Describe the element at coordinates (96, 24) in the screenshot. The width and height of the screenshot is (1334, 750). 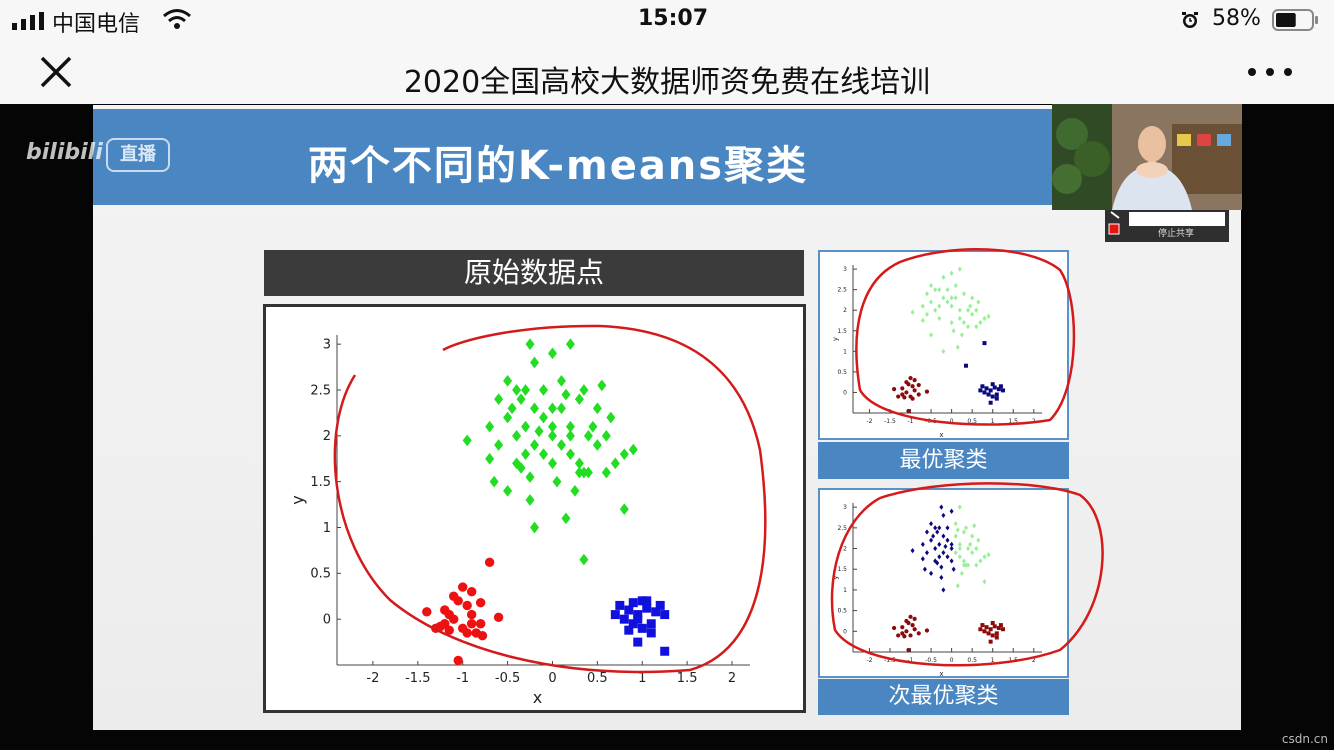
I see `carrier-label: 中国电信` at that location.